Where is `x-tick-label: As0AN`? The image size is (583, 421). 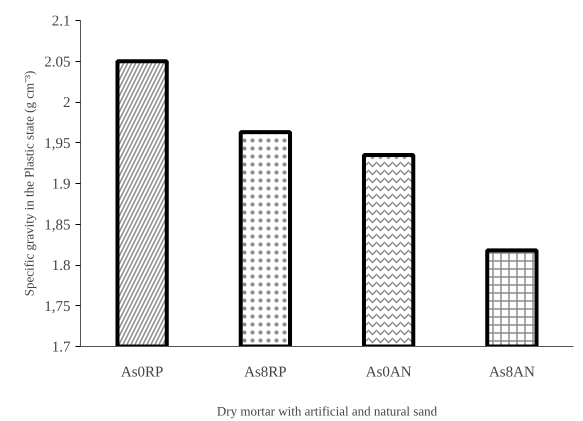 x-tick-label: As0AN is located at coordinates (389, 372).